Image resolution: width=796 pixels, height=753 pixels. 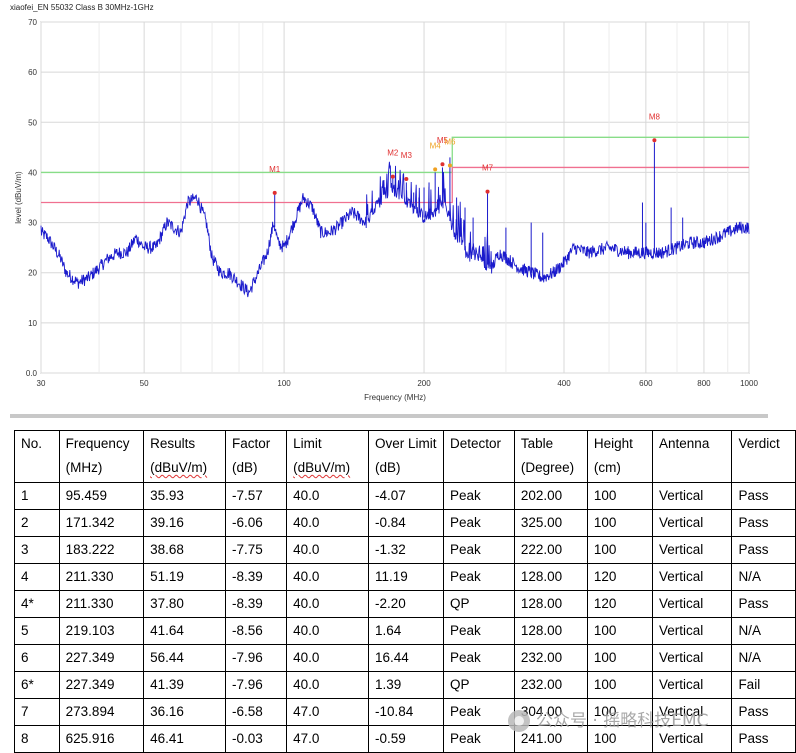 I want to click on y-tick-label: 0.0, so click(x=32, y=373).